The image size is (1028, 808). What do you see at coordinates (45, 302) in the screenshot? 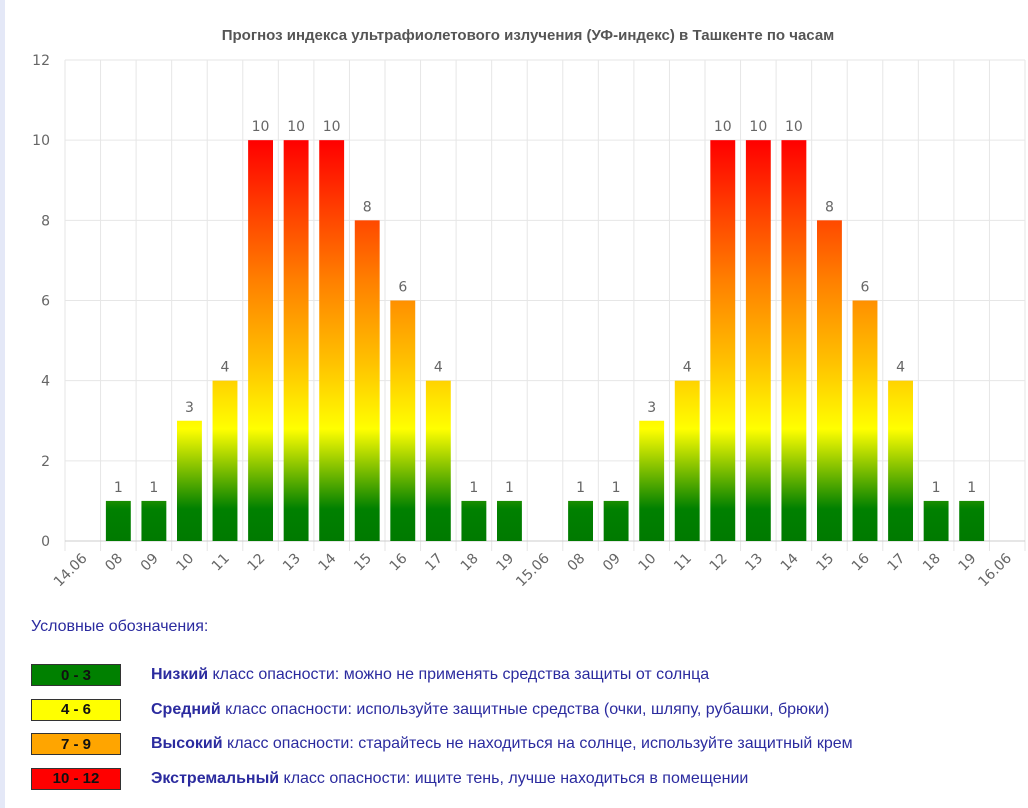
I see `y-tick-label: 6` at bounding box center [45, 302].